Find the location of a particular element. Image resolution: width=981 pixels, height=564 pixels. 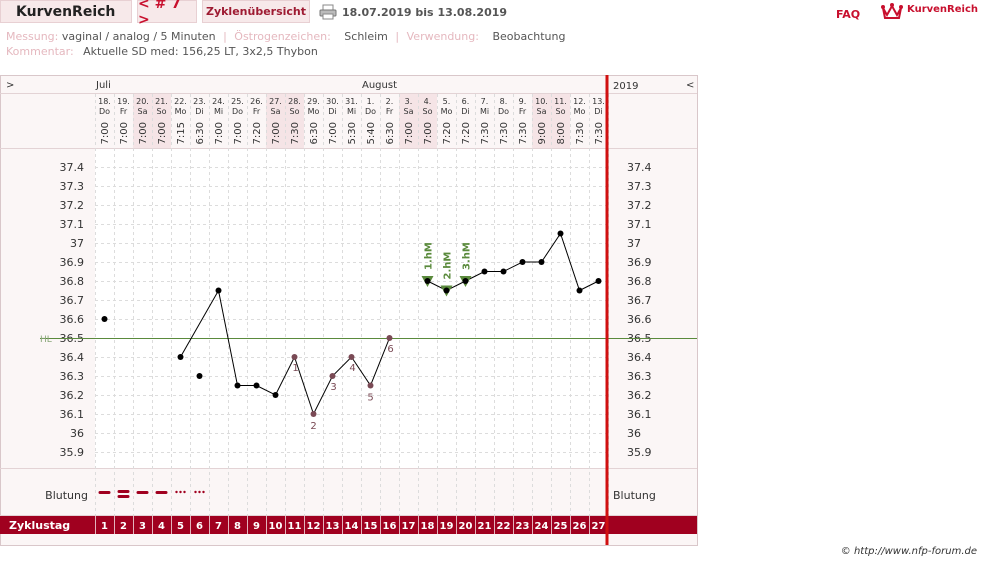

measure-time: 8:00 is located at coordinates (561, 133).